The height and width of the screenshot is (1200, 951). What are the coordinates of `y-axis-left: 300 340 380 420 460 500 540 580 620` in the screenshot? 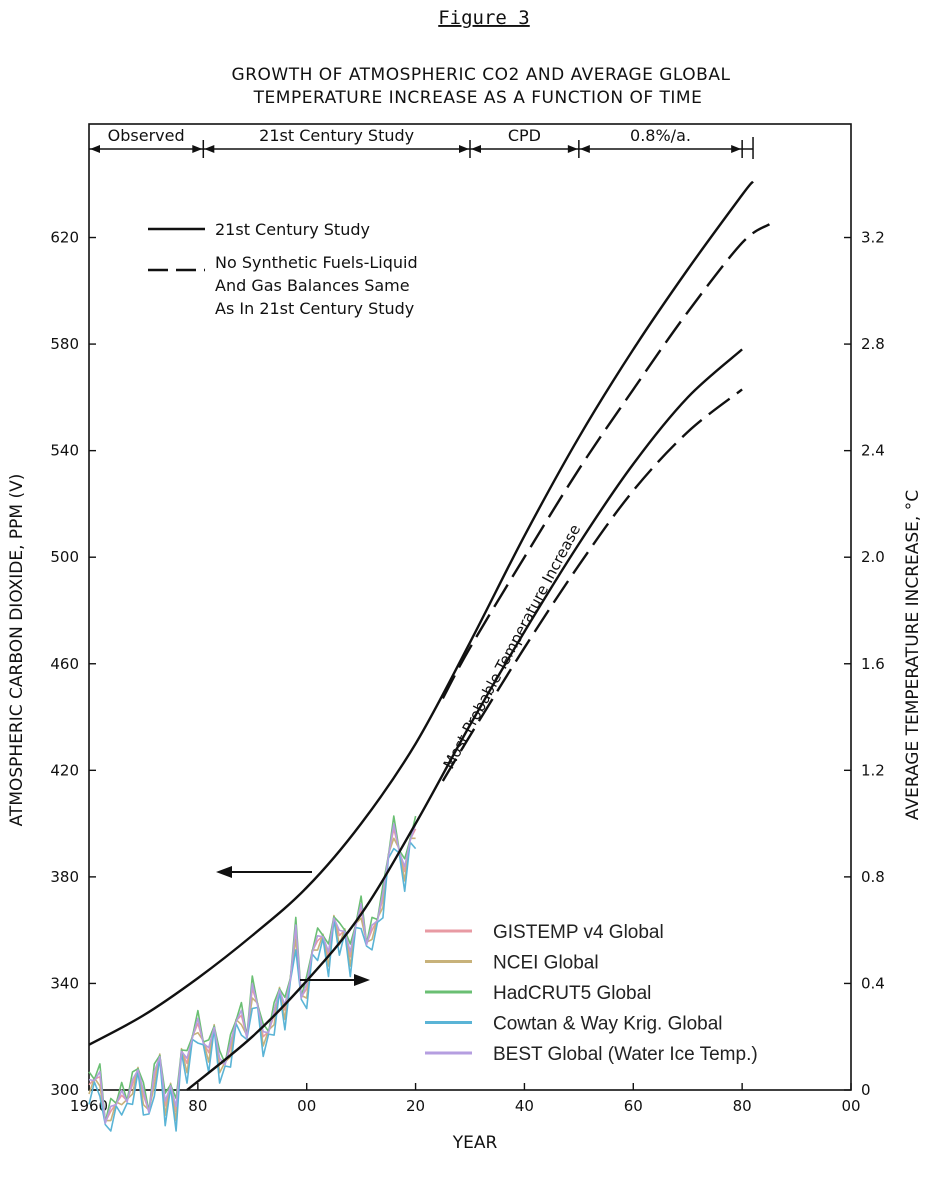 It's located at (73, 664).